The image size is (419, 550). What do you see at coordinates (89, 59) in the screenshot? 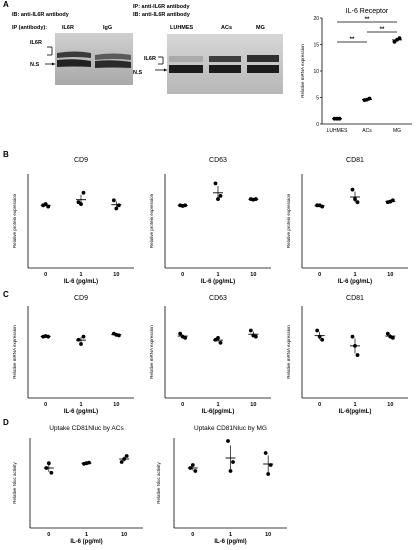
I see `blot1-image` at bounding box center [89, 59].